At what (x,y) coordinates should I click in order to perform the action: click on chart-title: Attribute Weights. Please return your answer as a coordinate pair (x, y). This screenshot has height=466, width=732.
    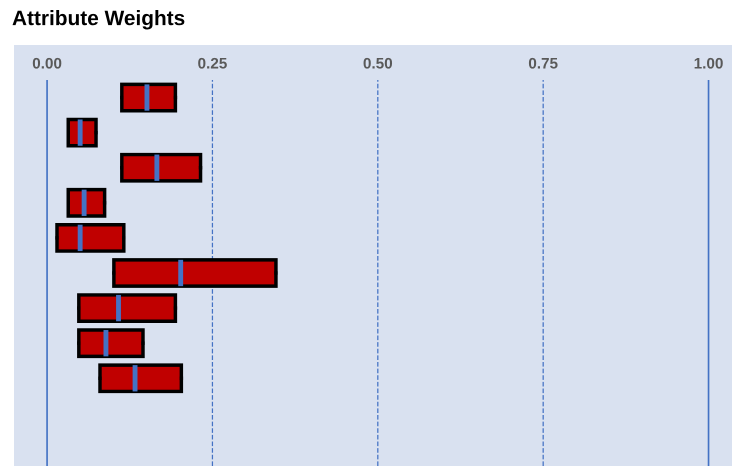
    Looking at the image, I should click on (98, 20).